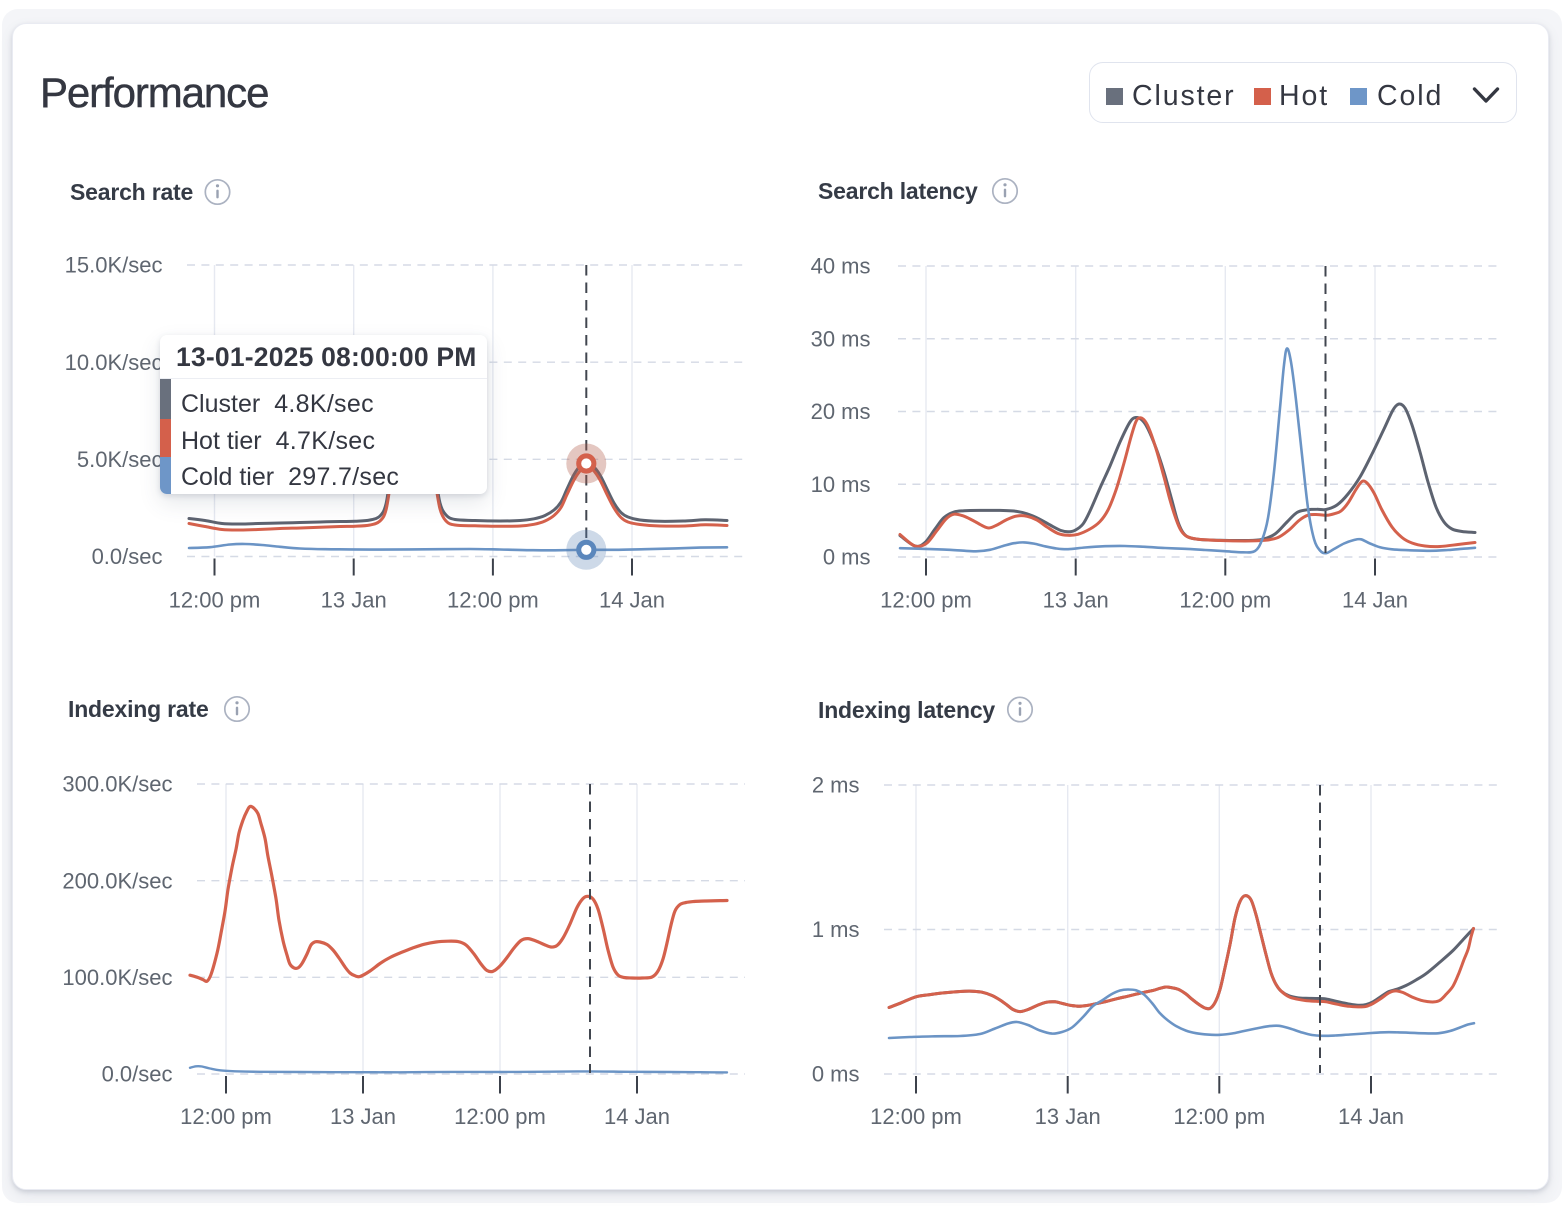 This screenshot has width=1562, height=1206. I want to click on svg-text: 15.0K/sec, so click(114, 265).